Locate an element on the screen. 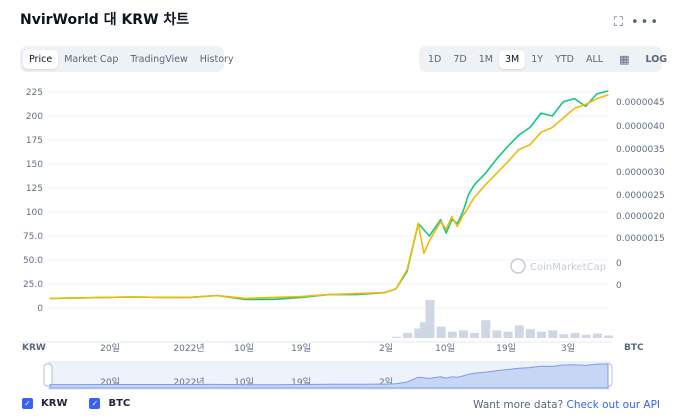 This screenshot has height=418, width=678. legend-item-krw: ✓ KRW is located at coordinates (44, 403).